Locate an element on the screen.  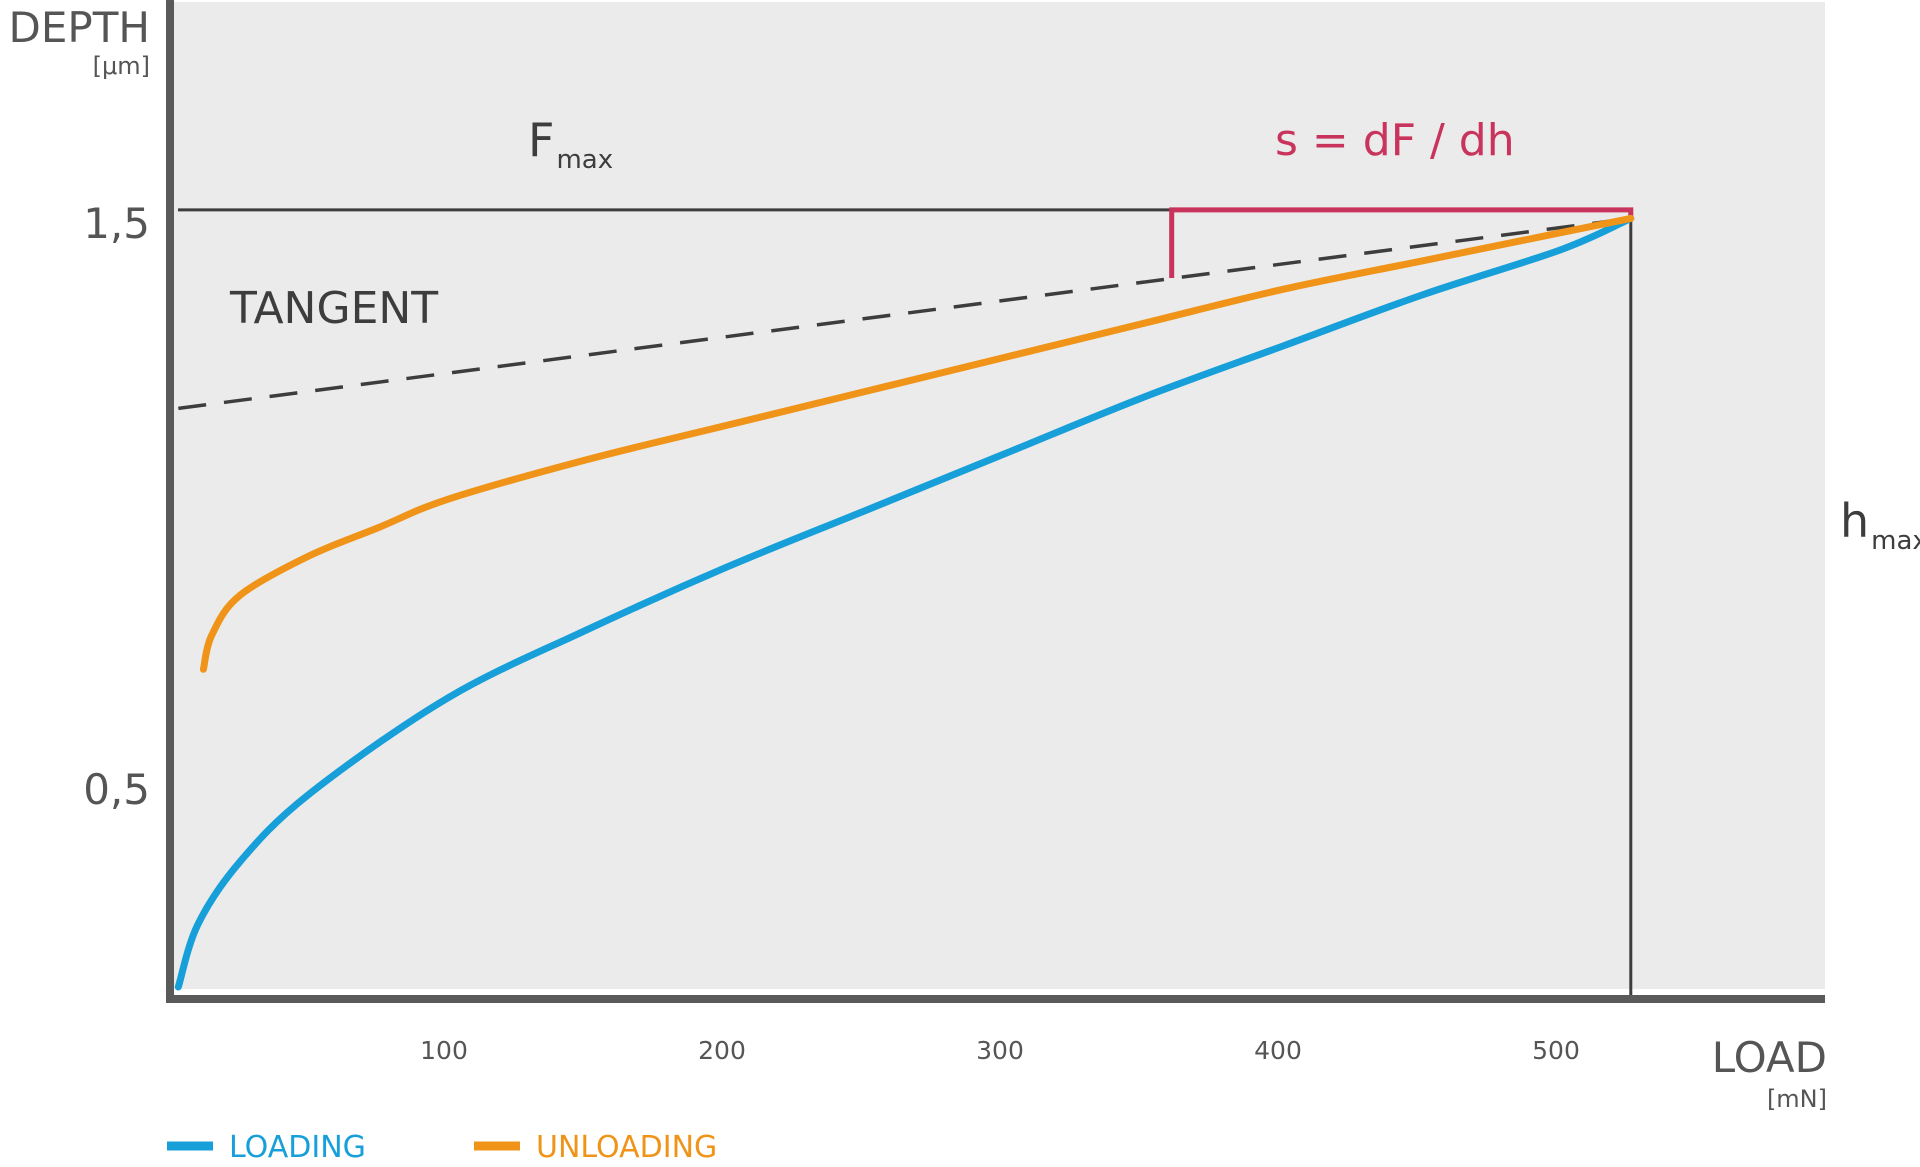
y-tick-label: 1,5 is located at coordinates (116, 223).